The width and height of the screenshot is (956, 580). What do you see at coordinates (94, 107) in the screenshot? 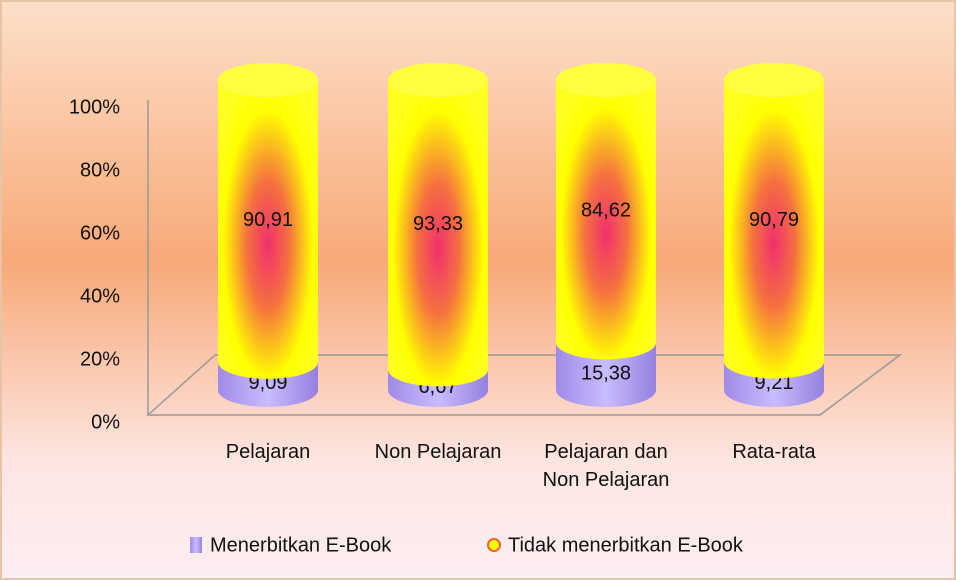
I see `y-tick-label: 100%` at bounding box center [94, 107].